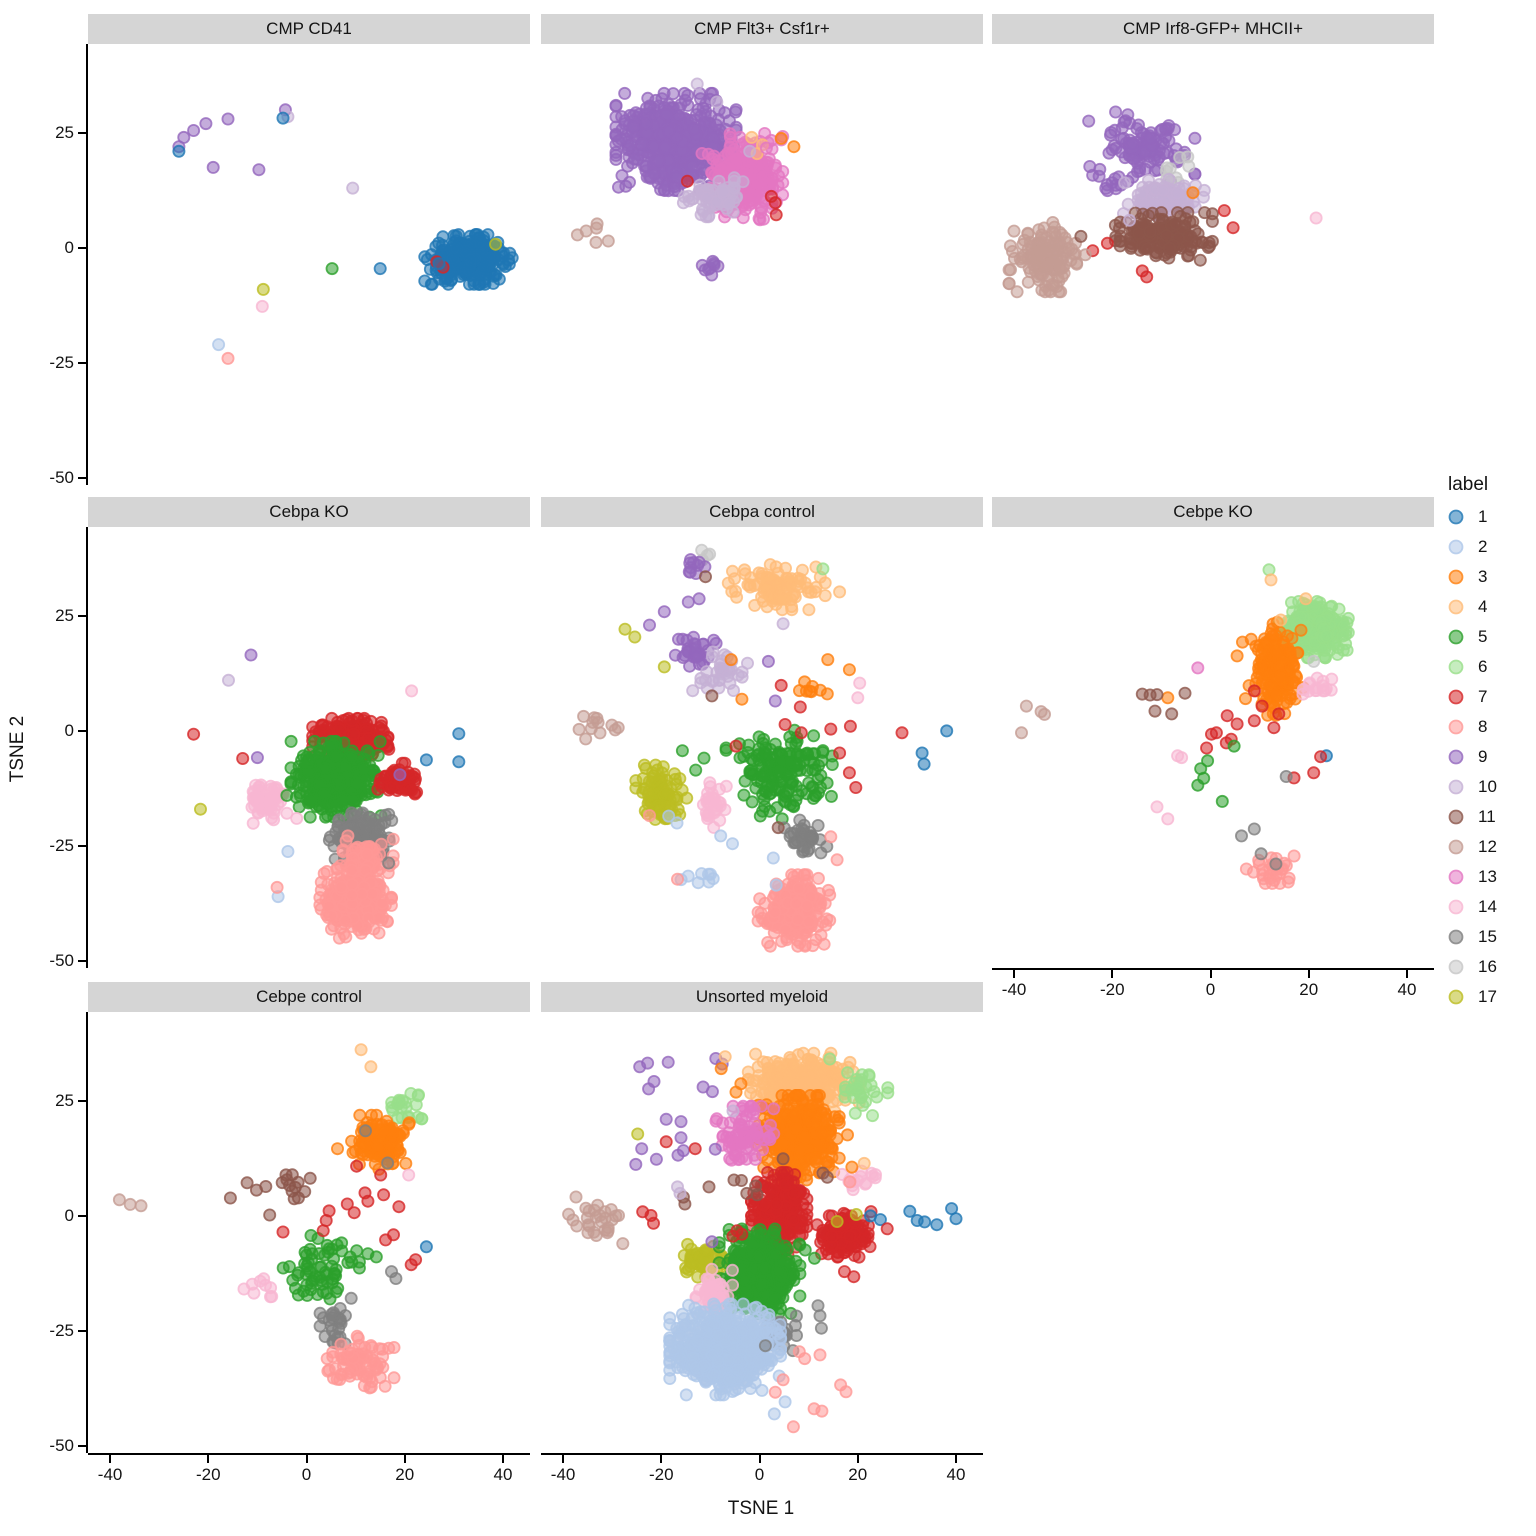 The image size is (1536, 1536). What do you see at coordinates (1471, 607) in the screenshot?
I see `legend-item-4: 4` at bounding box center [1471, 607].